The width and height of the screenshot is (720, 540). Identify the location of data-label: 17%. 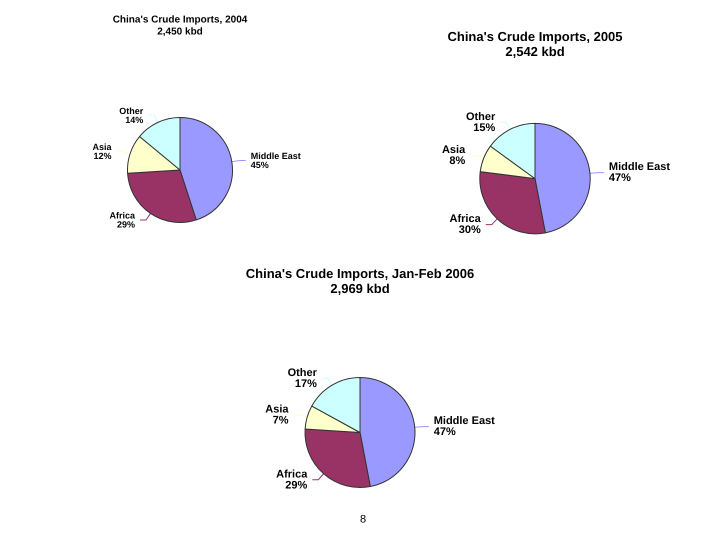
(306, 384).